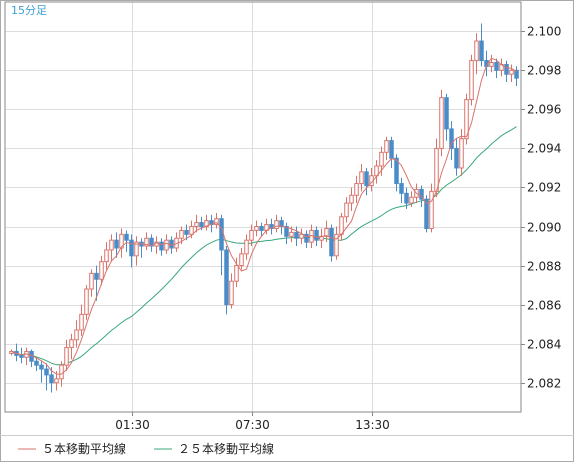 The image size is (574, 462). I want to click on y-tick-label: 2.094, so click(544, 149).